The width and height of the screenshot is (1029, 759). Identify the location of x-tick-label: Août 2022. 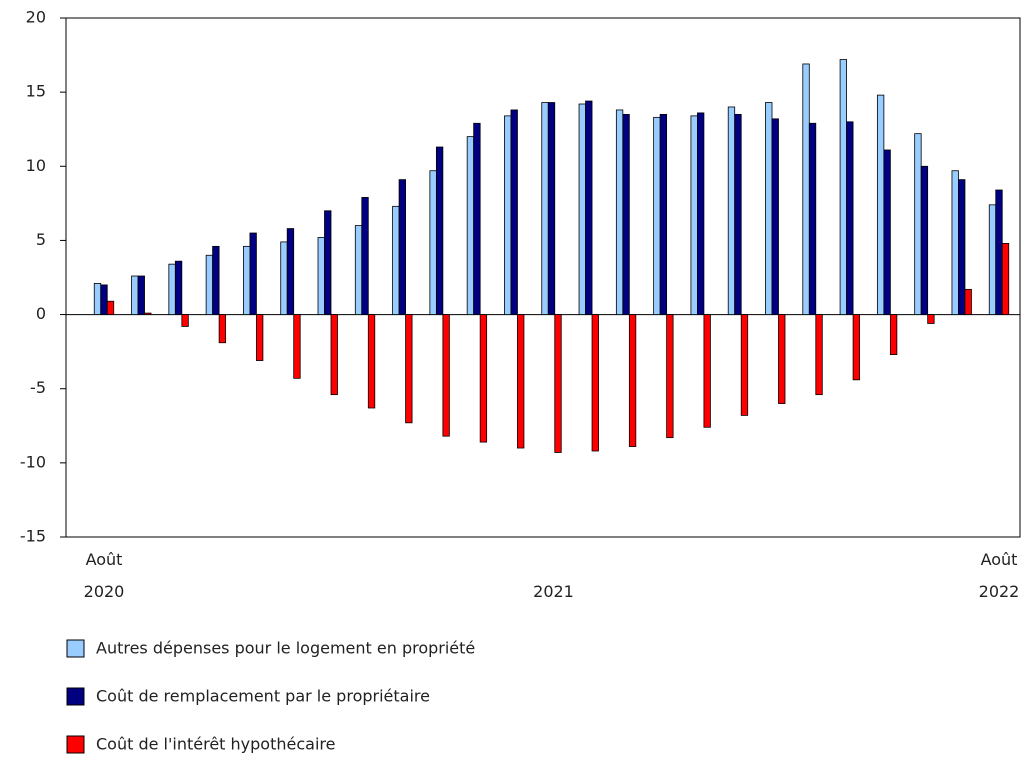
(999, 575).